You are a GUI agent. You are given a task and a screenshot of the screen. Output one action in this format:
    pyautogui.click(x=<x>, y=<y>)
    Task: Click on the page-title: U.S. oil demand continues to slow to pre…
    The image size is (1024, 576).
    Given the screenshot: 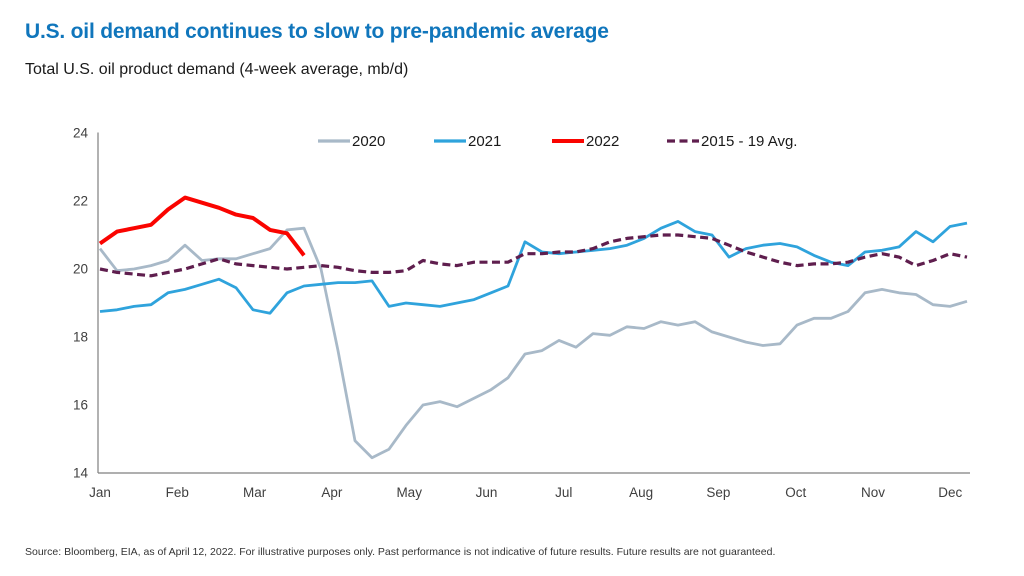 What is the action you would take?
    pyautogui.click(x=317, y=31)
    